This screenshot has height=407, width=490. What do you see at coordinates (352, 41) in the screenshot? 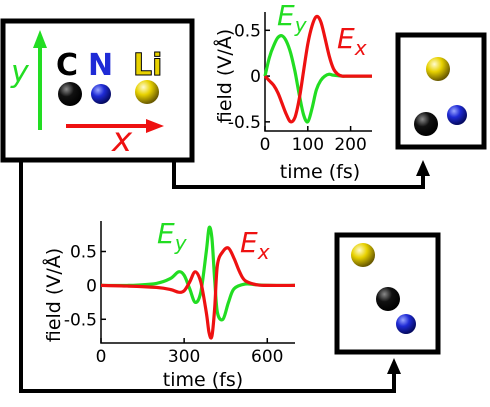
I see `chart-top-legend-ex: Ex` at bounding box center [352, 41].